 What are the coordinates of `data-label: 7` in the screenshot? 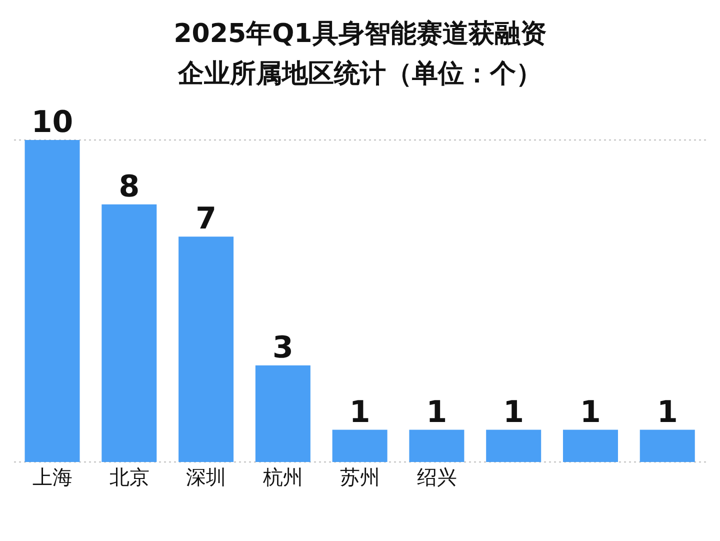 It's located at (206, 219).